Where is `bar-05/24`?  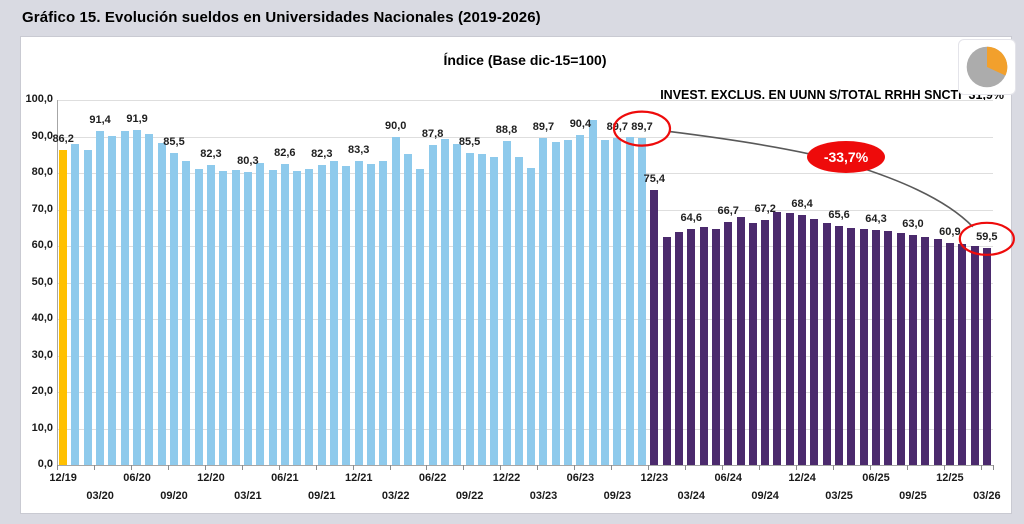 bar-05/24 is located at coordinates (715, 347).